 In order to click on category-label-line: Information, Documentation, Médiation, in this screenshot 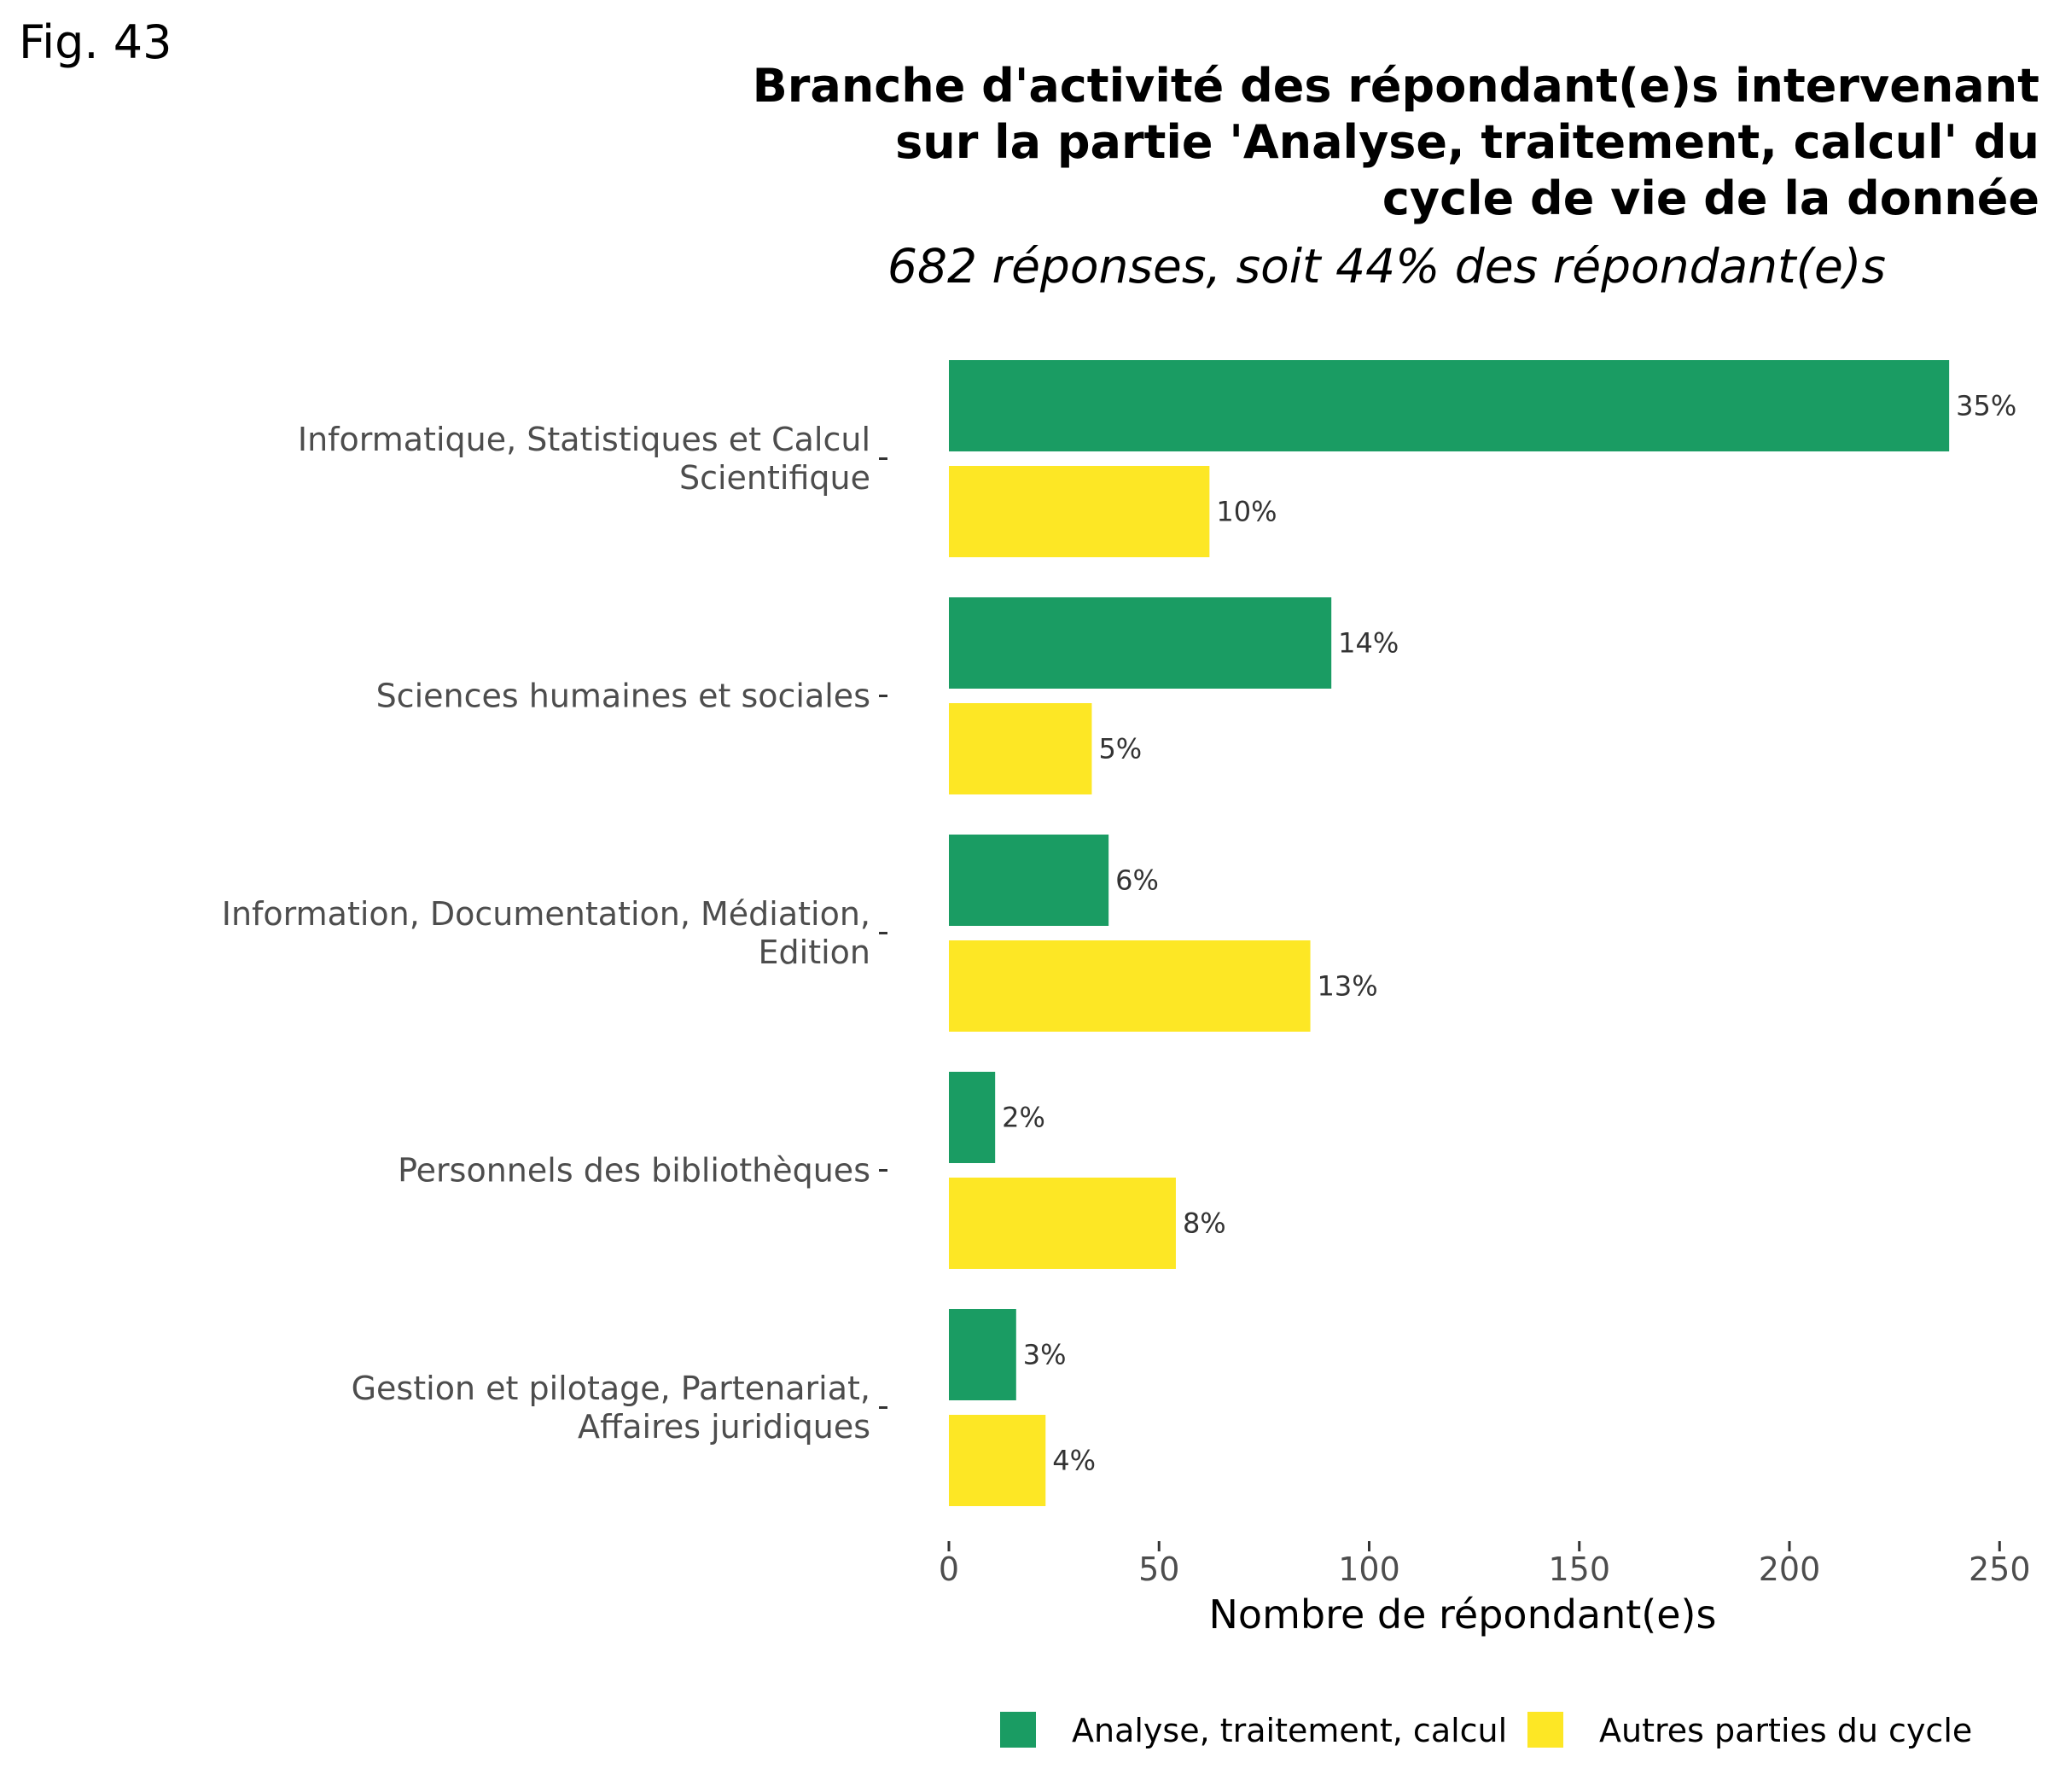, I will do `click(546, 914)`.